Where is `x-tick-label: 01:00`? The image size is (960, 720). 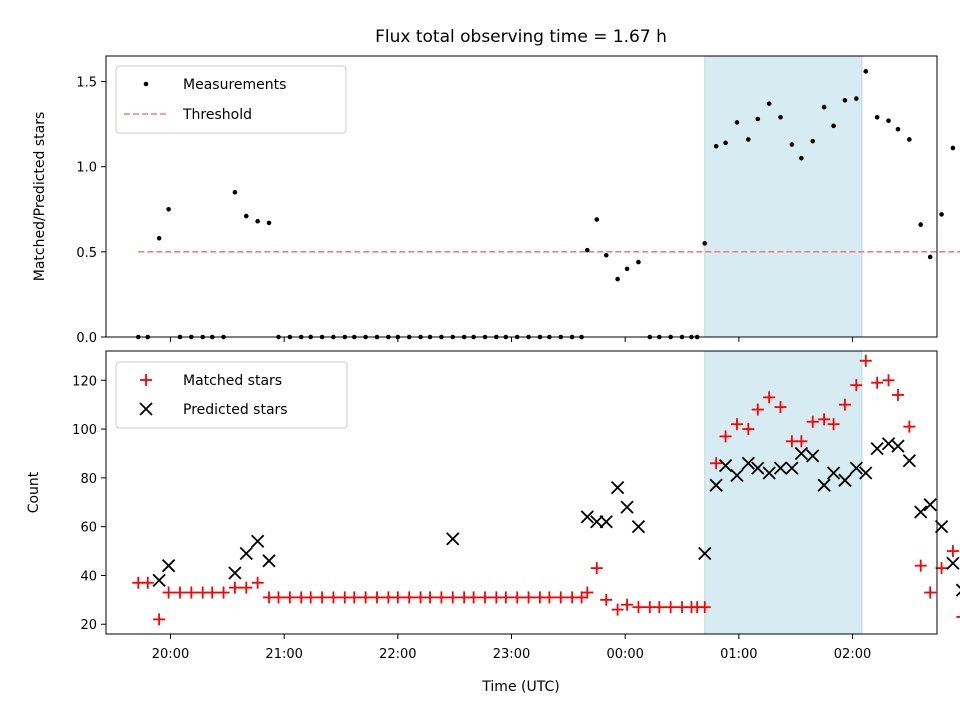
x-tick-label: 01:00 is located at coordinates (738, 654).